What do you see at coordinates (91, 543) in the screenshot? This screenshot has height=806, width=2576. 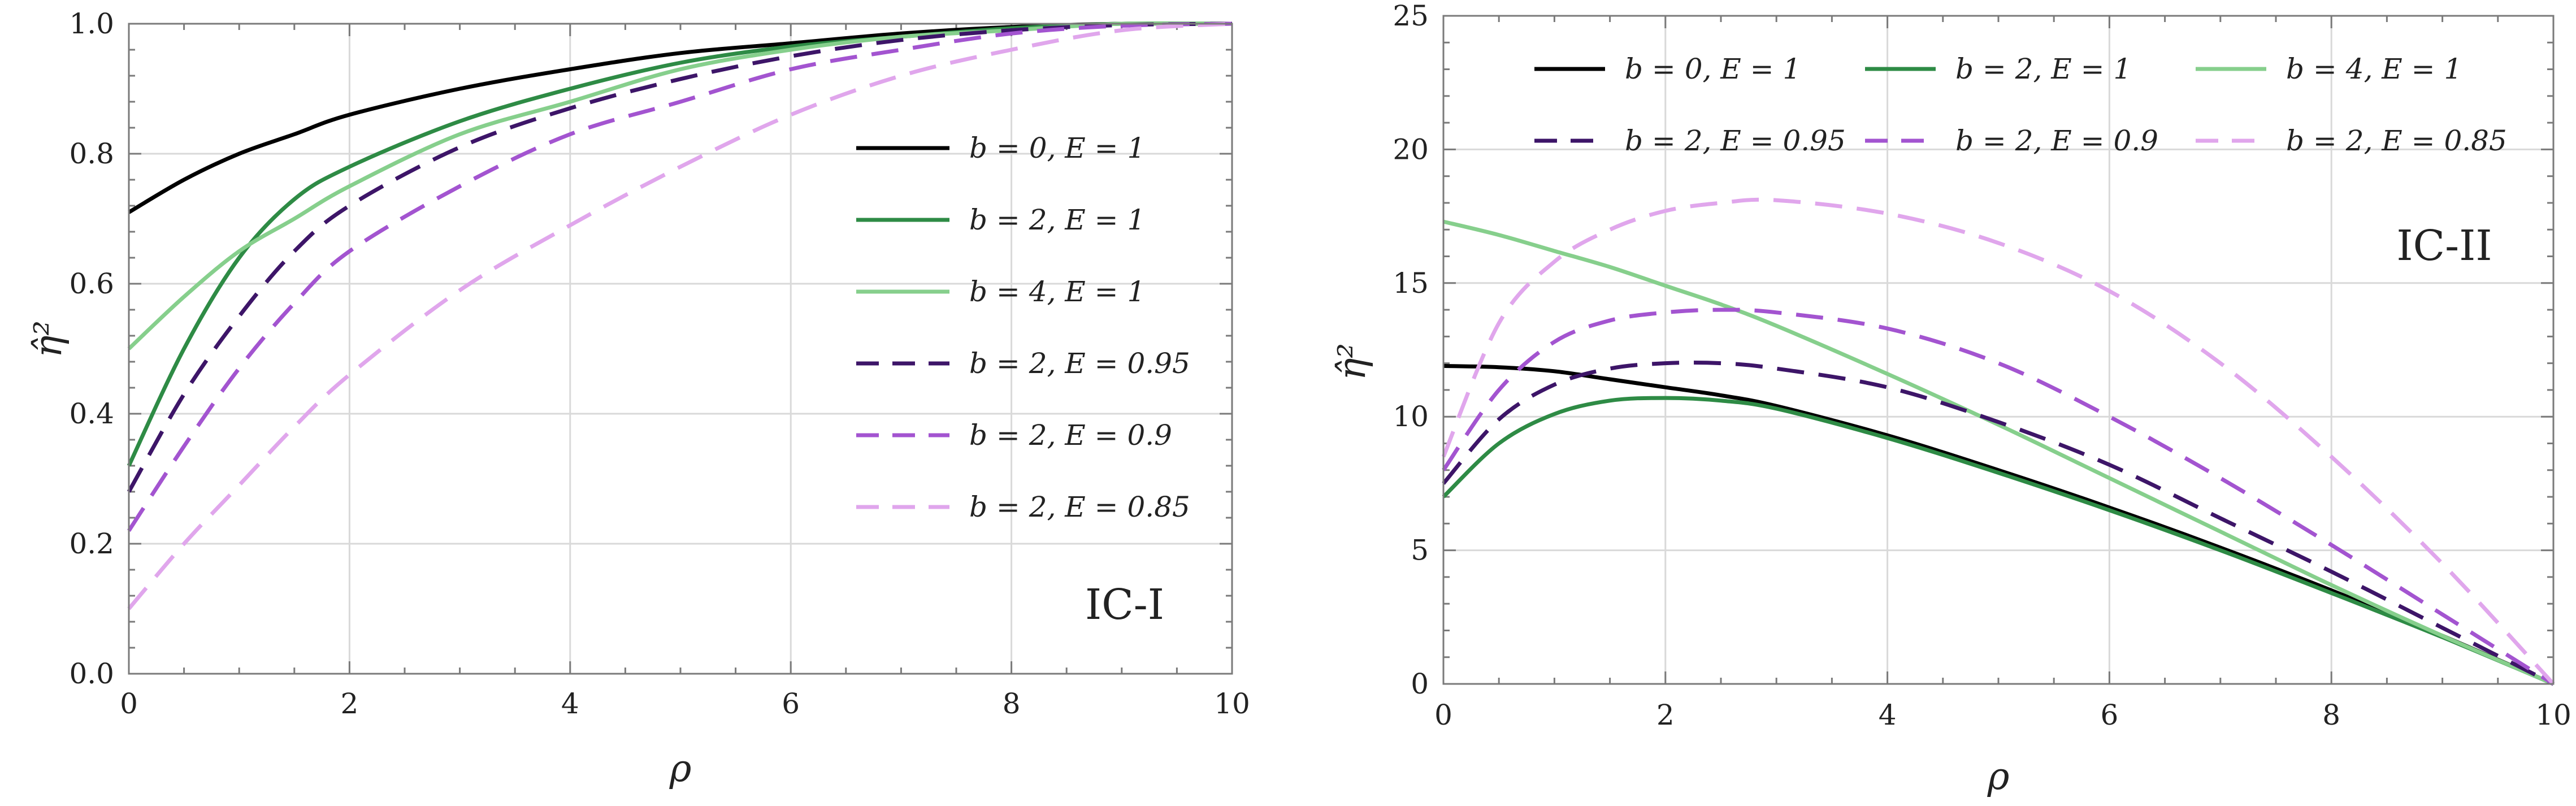 I see `y-tick-label: 0.2` at bounding box center [91, 543].